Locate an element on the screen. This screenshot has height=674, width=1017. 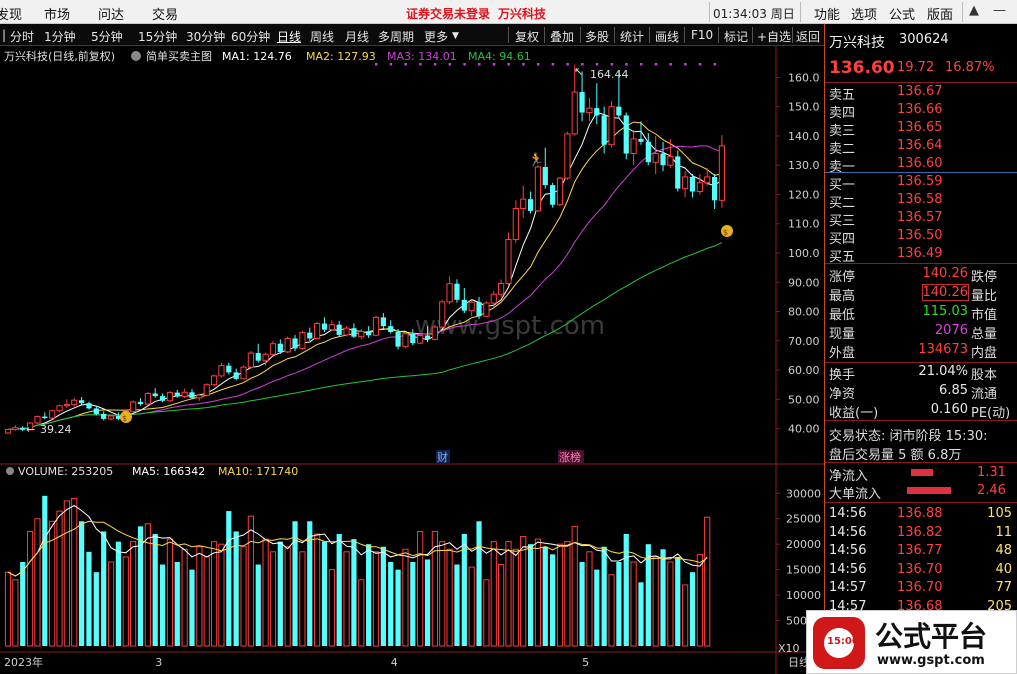
tool-multi-stock: 多股 is located at coordinates (597, 37).